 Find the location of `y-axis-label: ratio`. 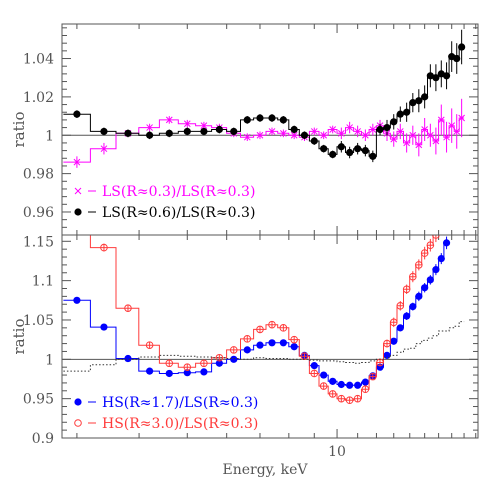

y-axis-label: ratio is located at coordinates (19, 337).